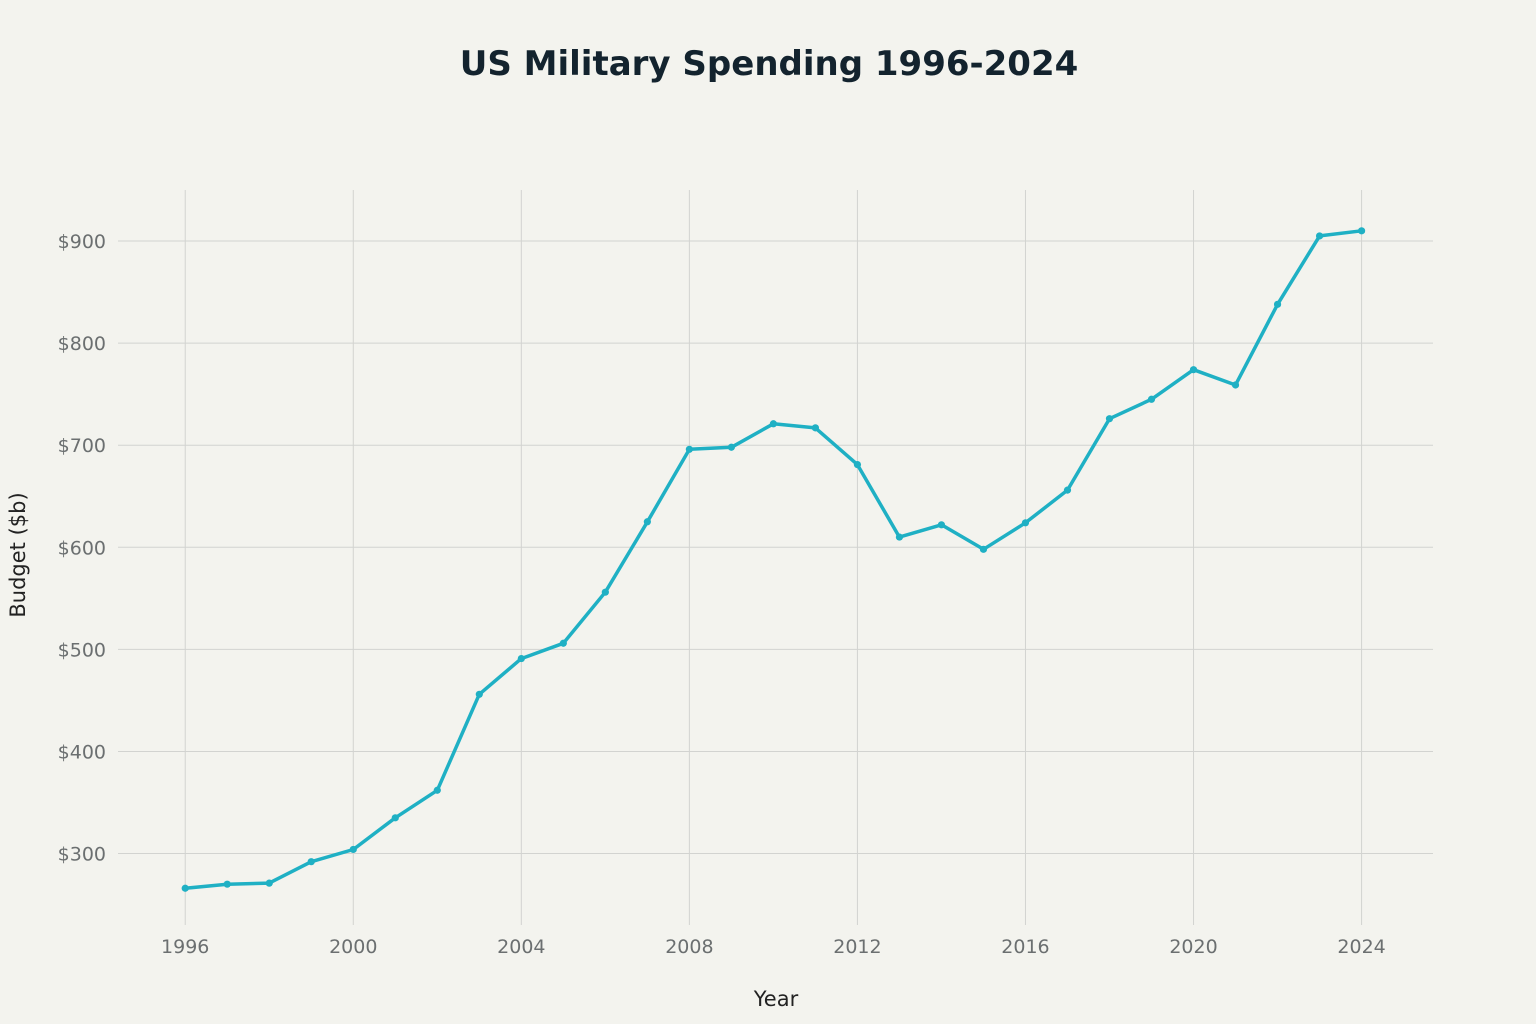  I want to click on data-point-2008, so click(689, 449).